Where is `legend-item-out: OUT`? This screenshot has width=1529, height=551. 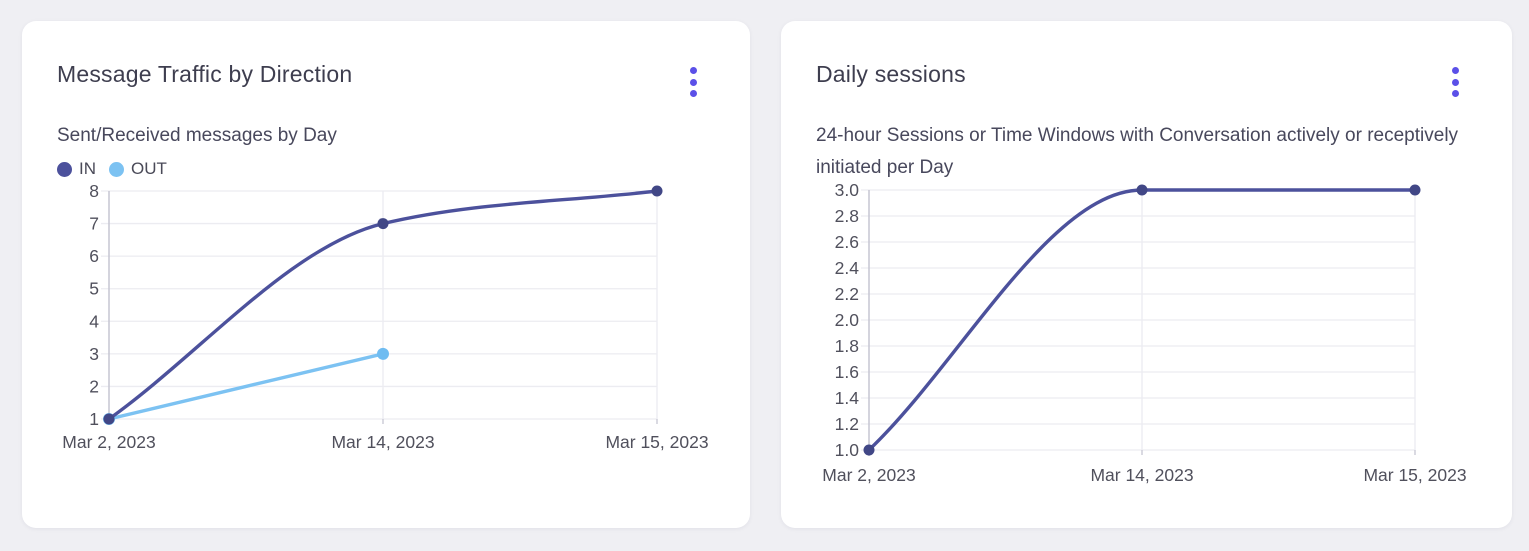
legend-item-out: OUT is located at coordinates (138, 169).